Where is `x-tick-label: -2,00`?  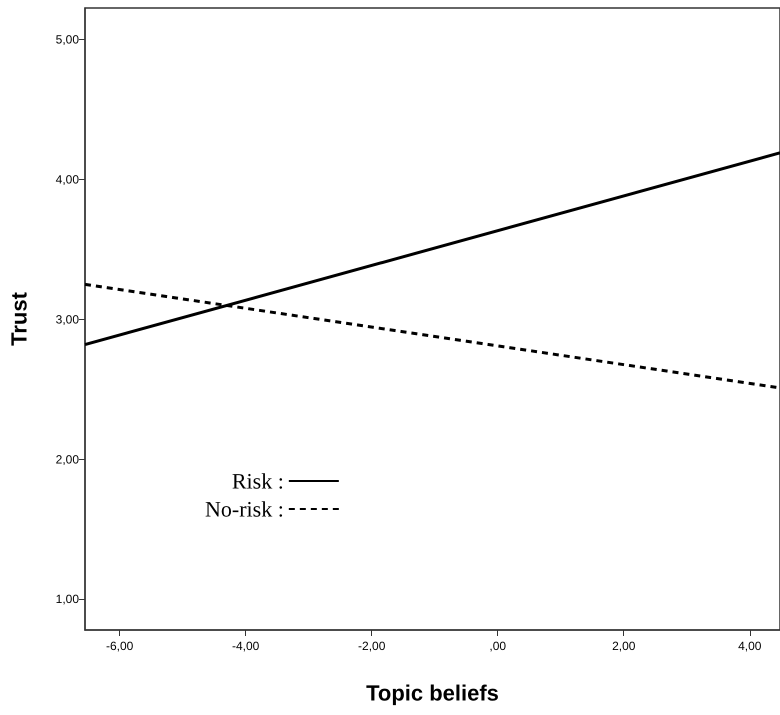
x-tick-label: -2,00 is located at coordinates (372, 646).